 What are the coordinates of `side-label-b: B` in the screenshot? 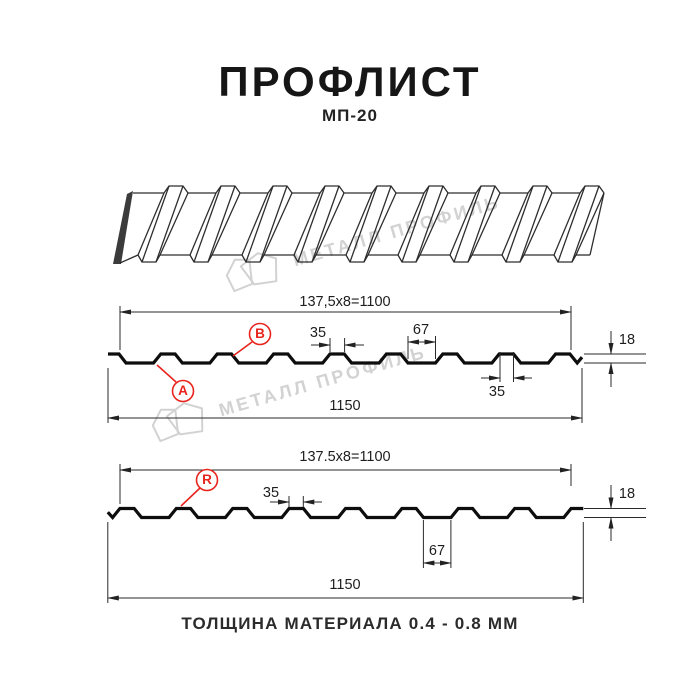 It's located at (260, 334).